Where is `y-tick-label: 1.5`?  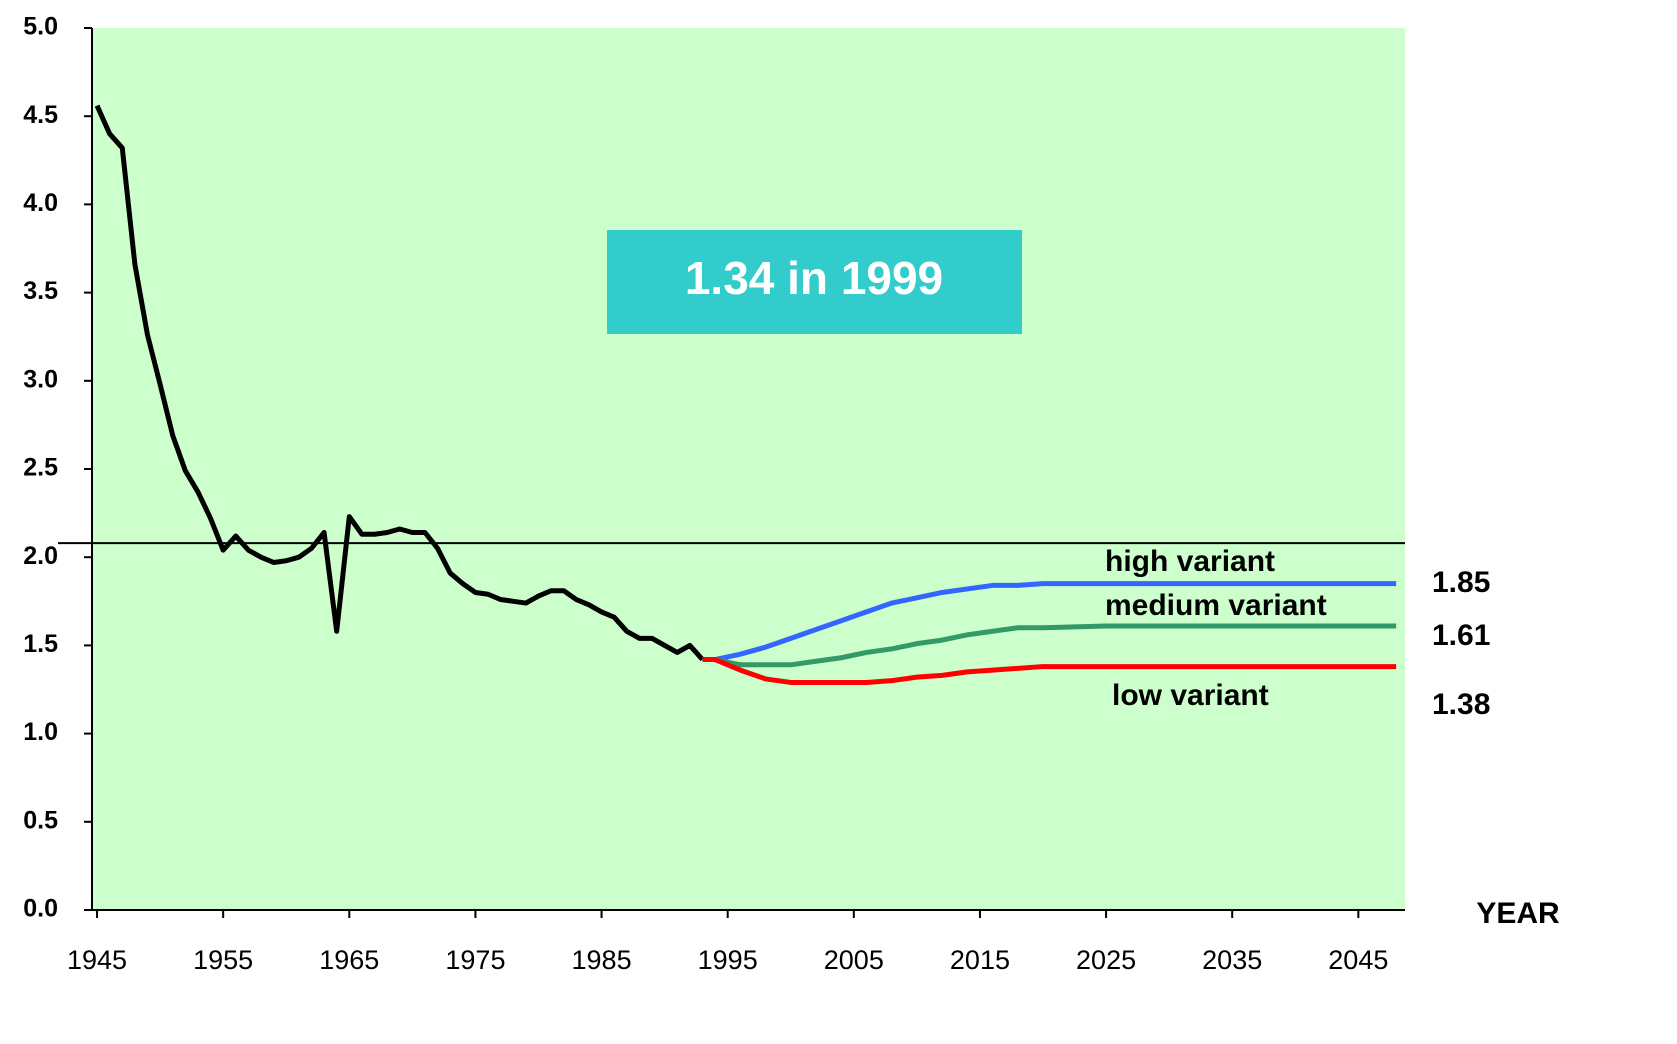 y-tick-label: 1.5 is located at coordinates (40, 644).